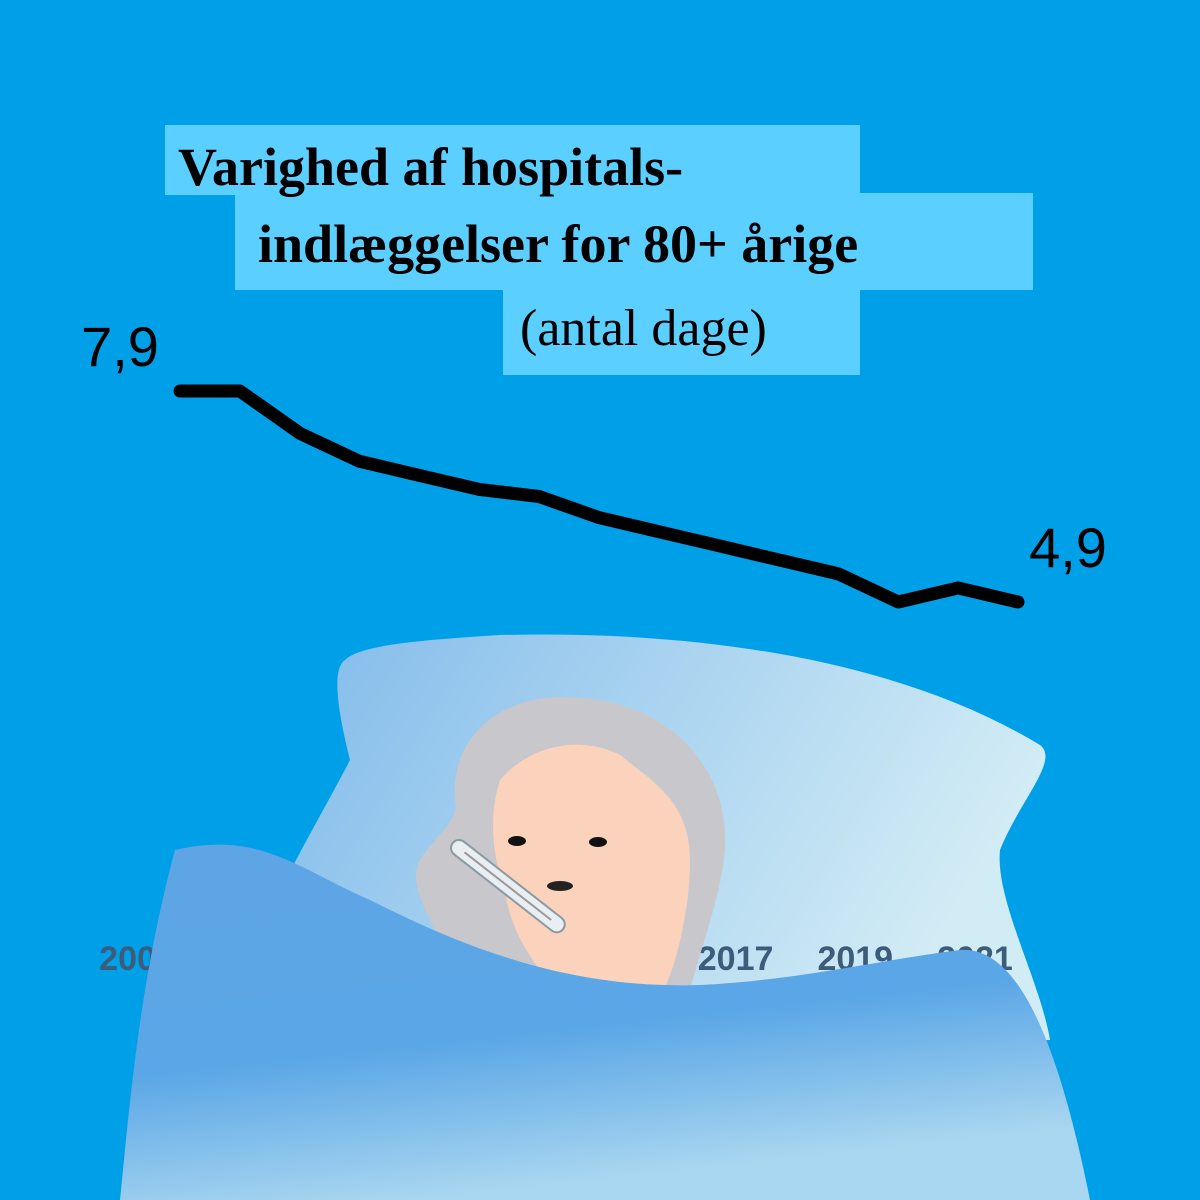 The height and width of the screenshot is (1200, 1200). I want to click on subtitle-highlight, so click(681, 331).